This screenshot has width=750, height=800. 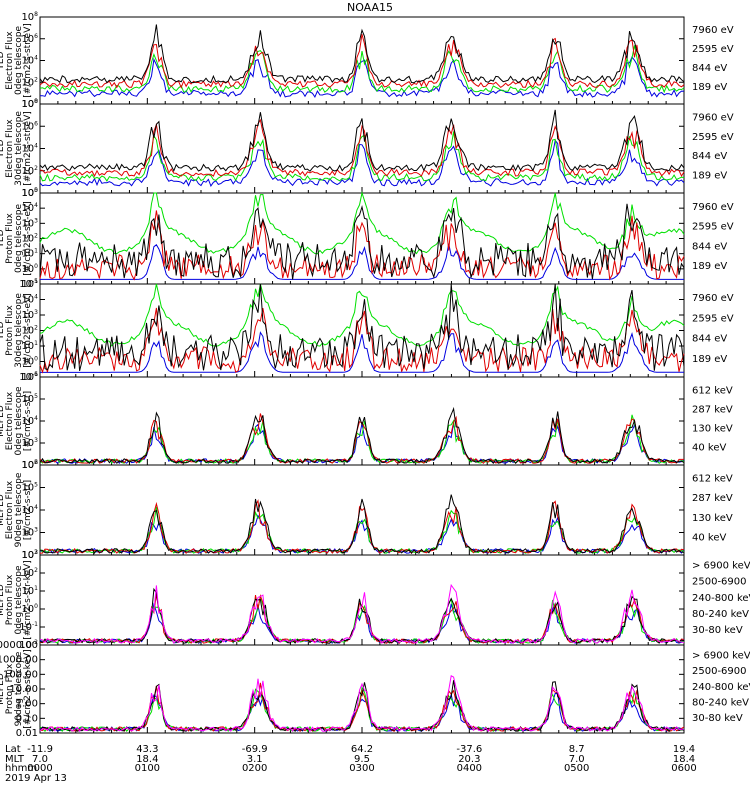 What do you see at coordinates (36, 778) in the screenshot?
I see `date-label: 2019 Apr 13` at bounding box center [36, 778].